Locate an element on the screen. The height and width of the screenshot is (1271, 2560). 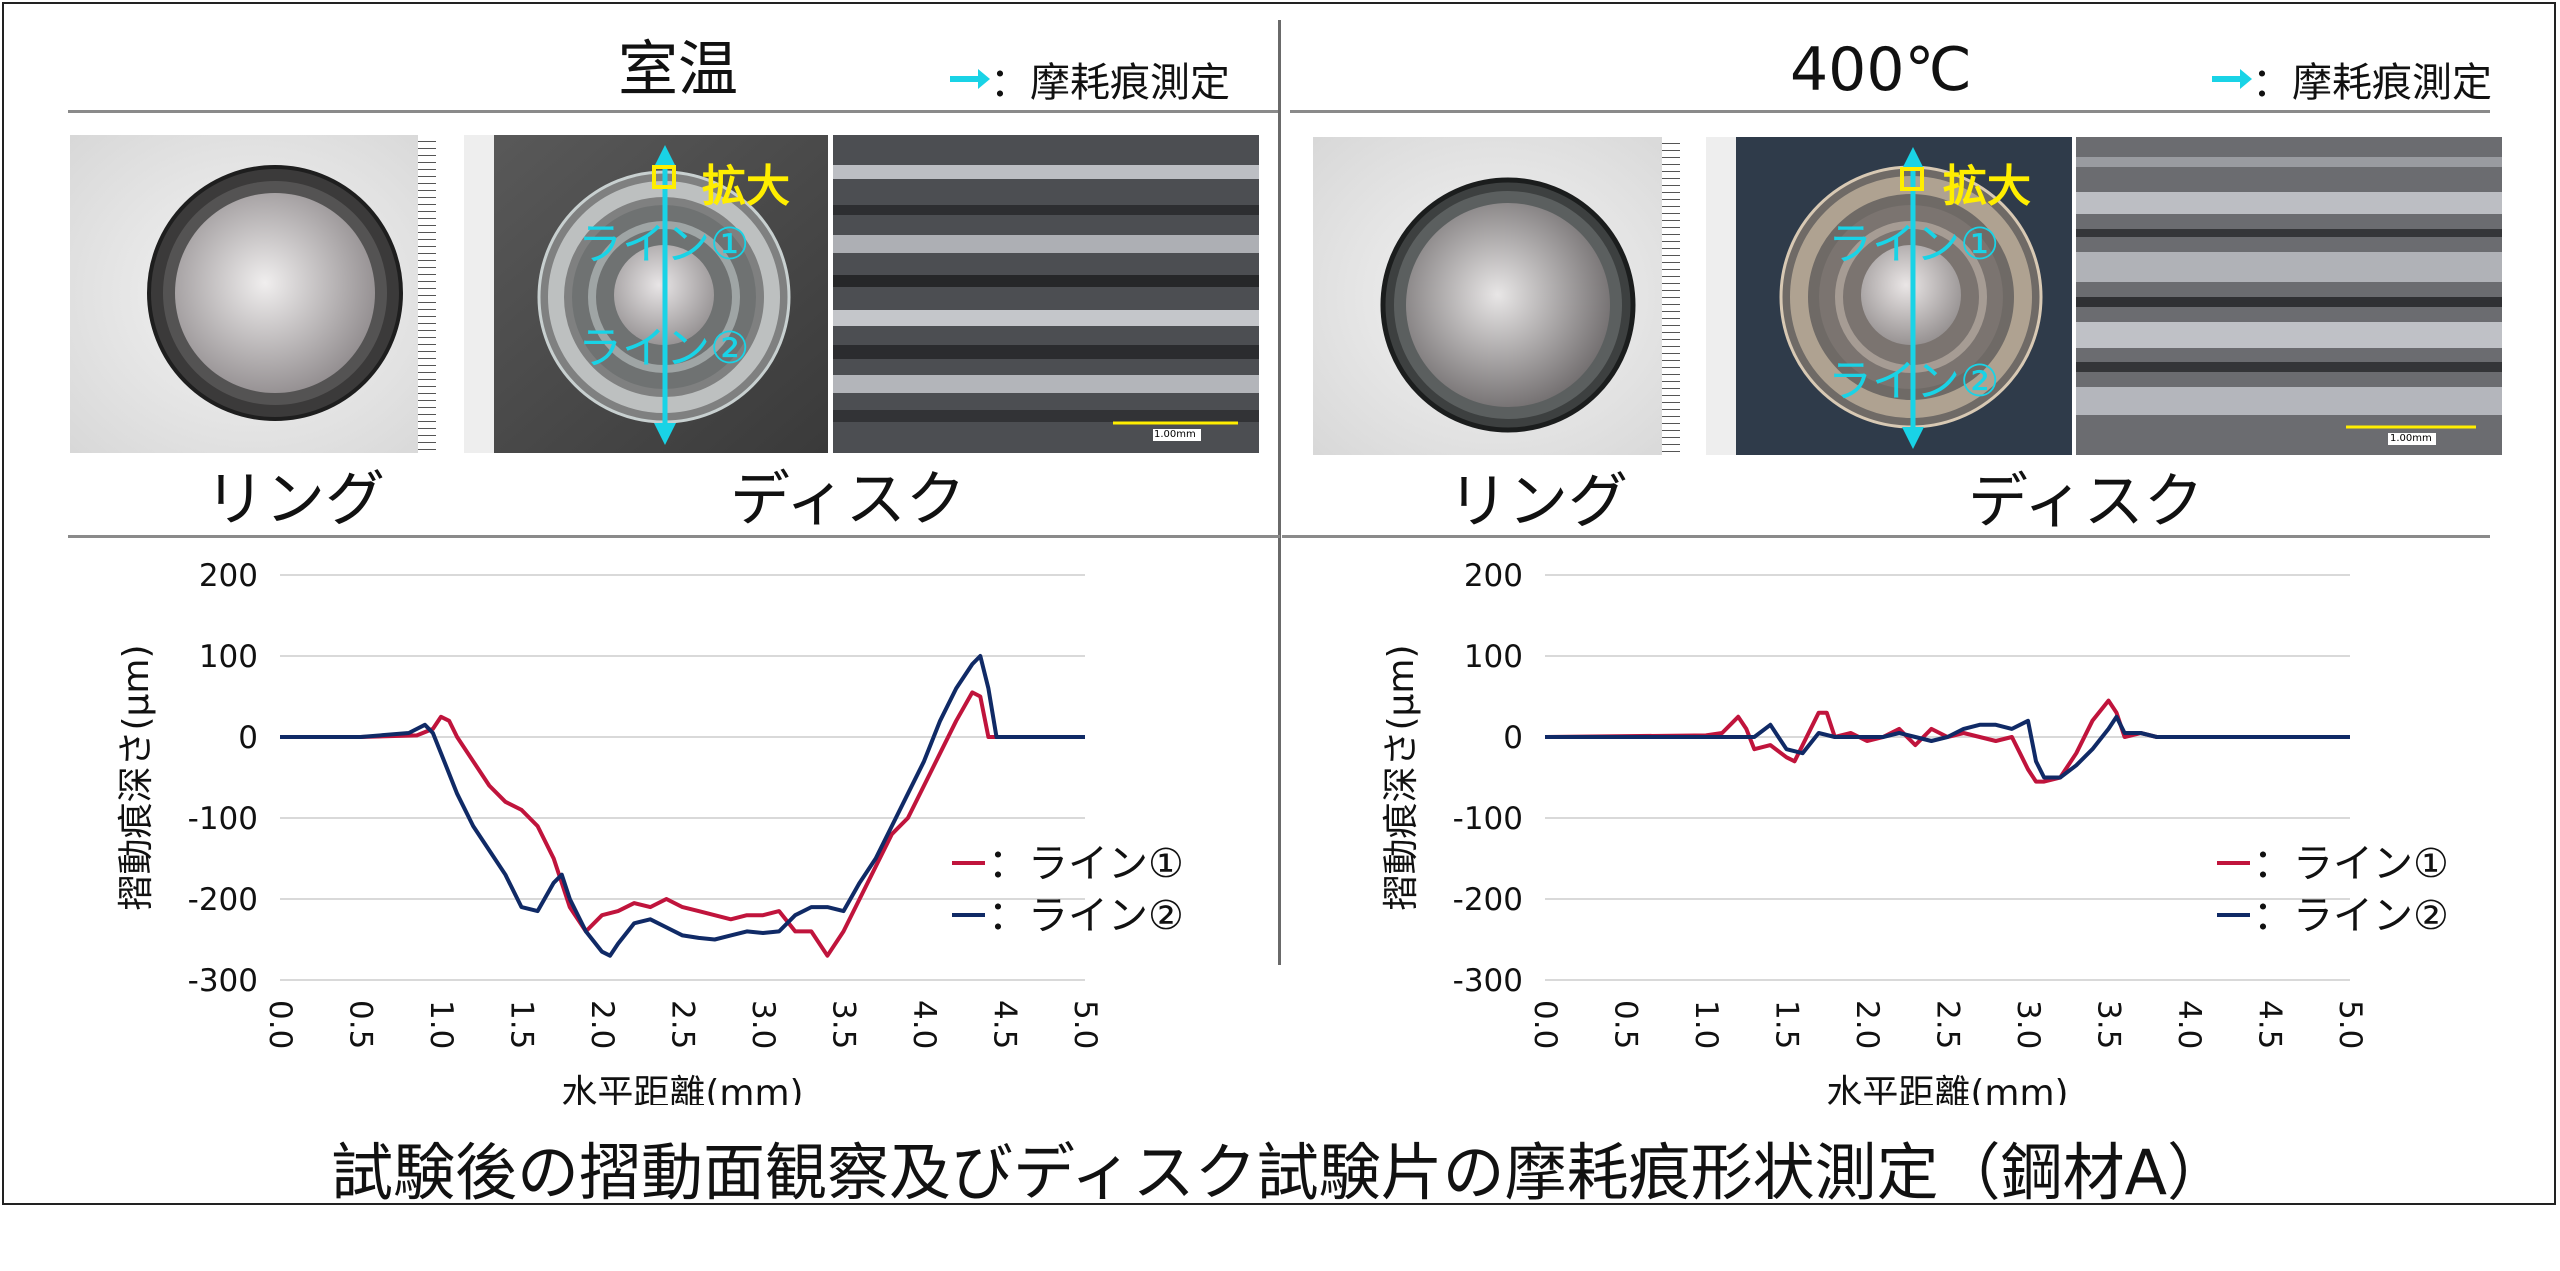
ring-photo-400c is located at coordinates (1496, 296).